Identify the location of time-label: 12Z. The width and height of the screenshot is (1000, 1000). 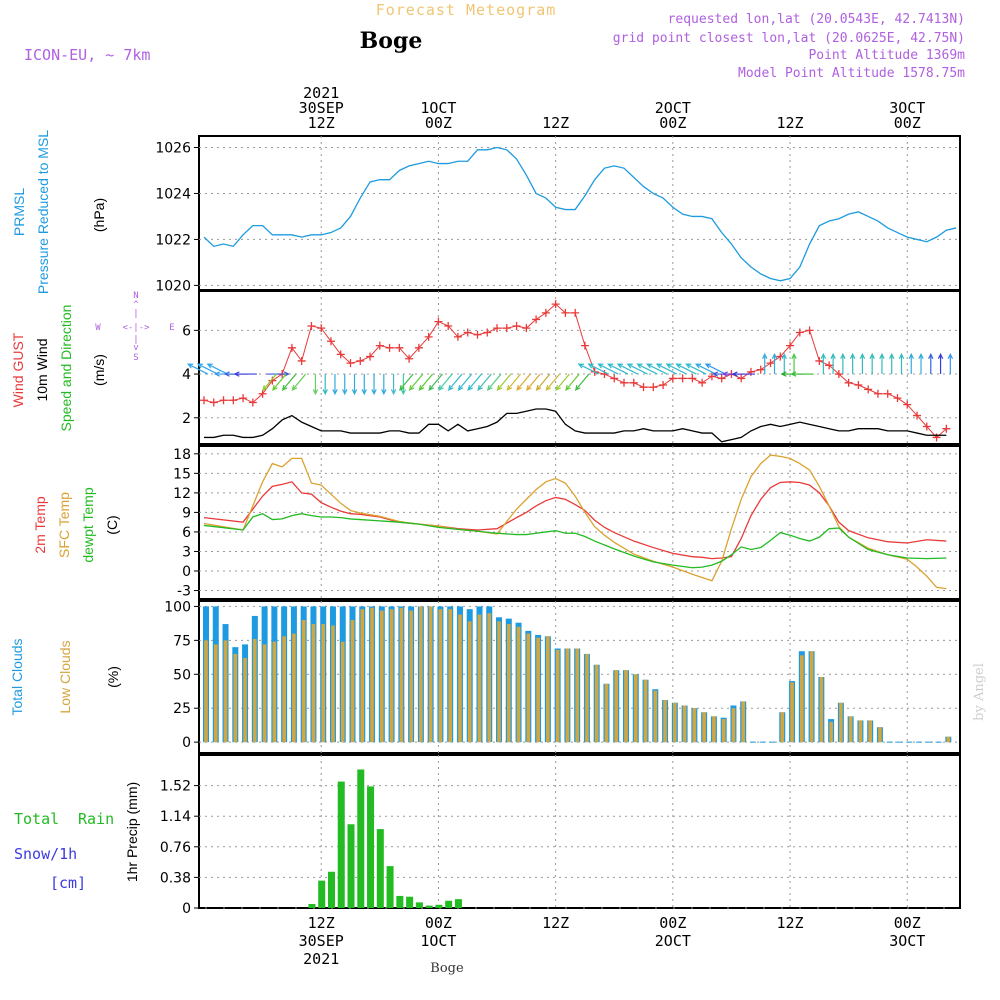
(789, 923).